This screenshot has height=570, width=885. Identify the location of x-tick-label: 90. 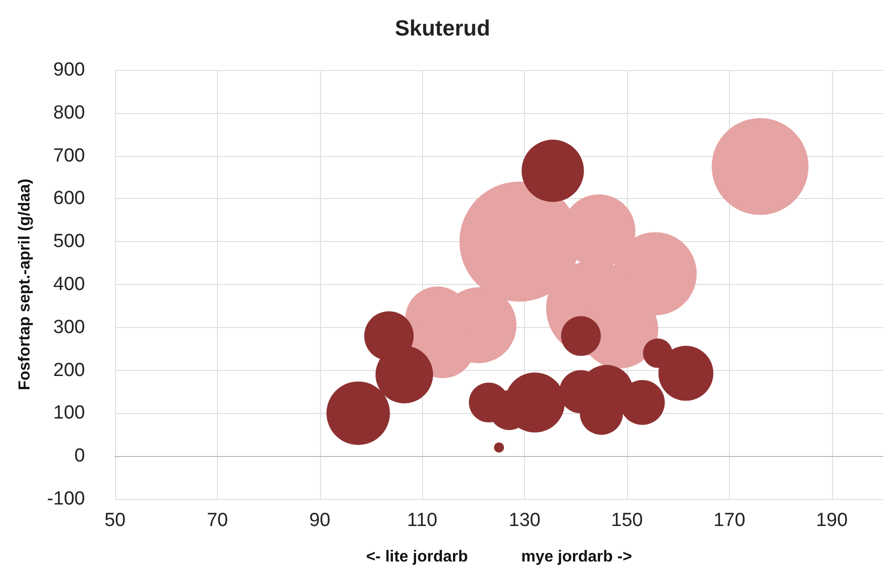
(319, 520).